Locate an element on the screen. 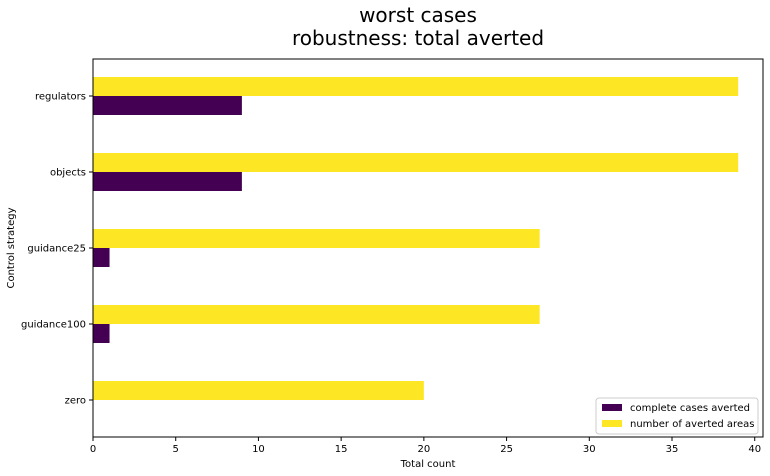  bar-complete-cases-averted-guidance100 is located at coordinates (101, 333).